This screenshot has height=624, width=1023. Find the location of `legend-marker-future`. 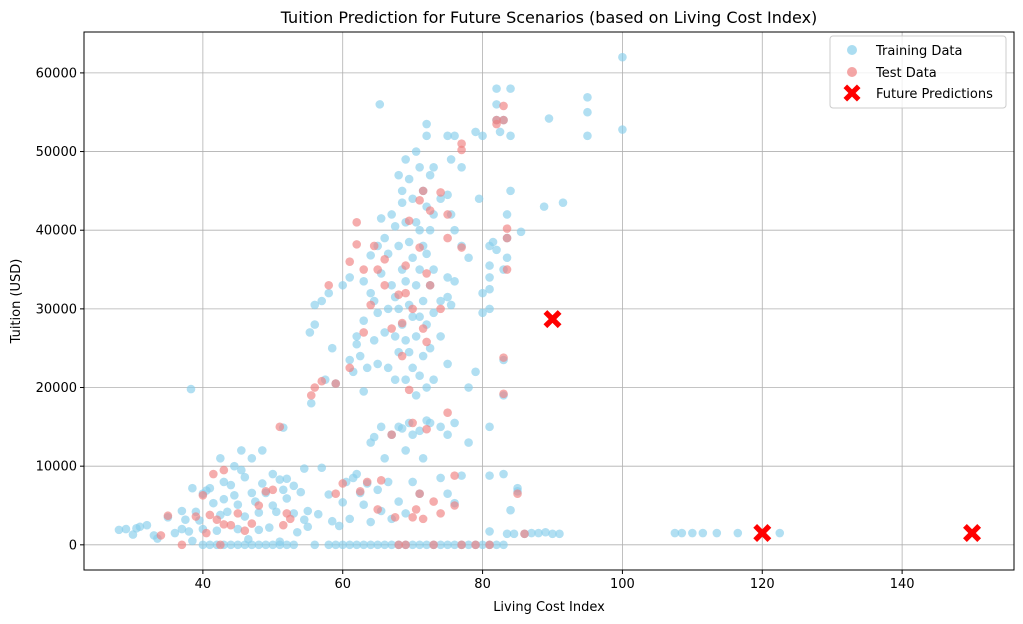

legend-marker-future is located at coordinates (852, 93).